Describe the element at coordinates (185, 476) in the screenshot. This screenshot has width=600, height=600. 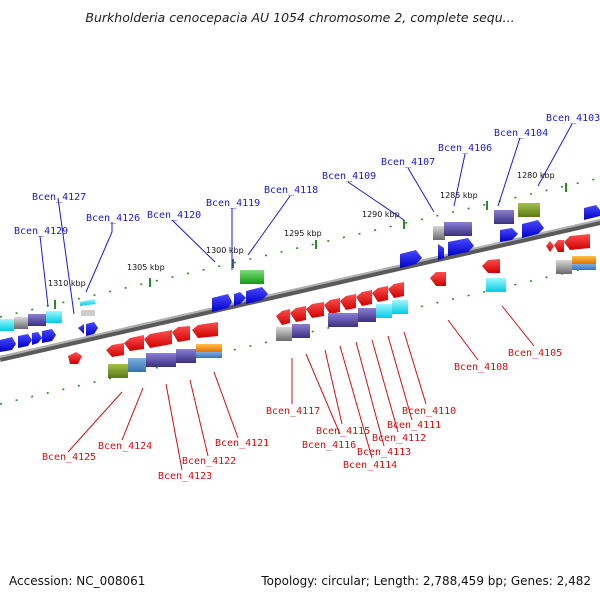
I see `gene-label: Bcen_4123` at that location.